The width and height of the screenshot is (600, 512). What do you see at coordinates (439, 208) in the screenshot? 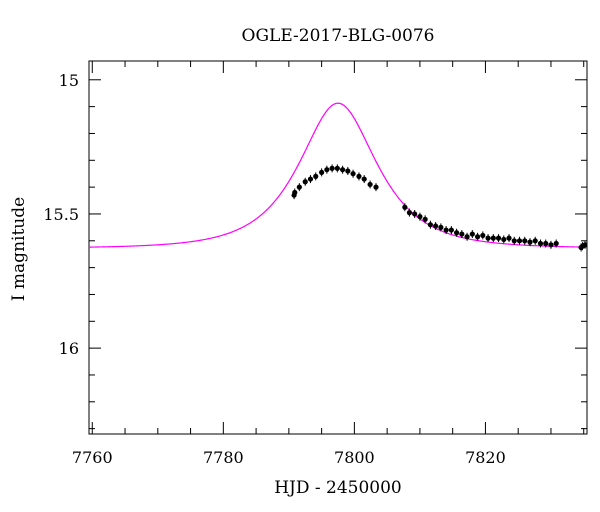
I see `data-points` at bounding box center [439, 208].